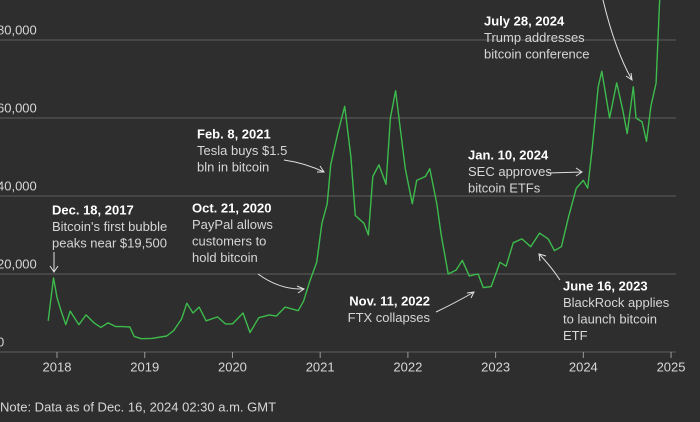 Image resolution: width=700 pixels, height=422 pixels. Describe the element at coordinates (389, 317) in the screenshot. I see `annotation-text: FTX collapses` at that location.